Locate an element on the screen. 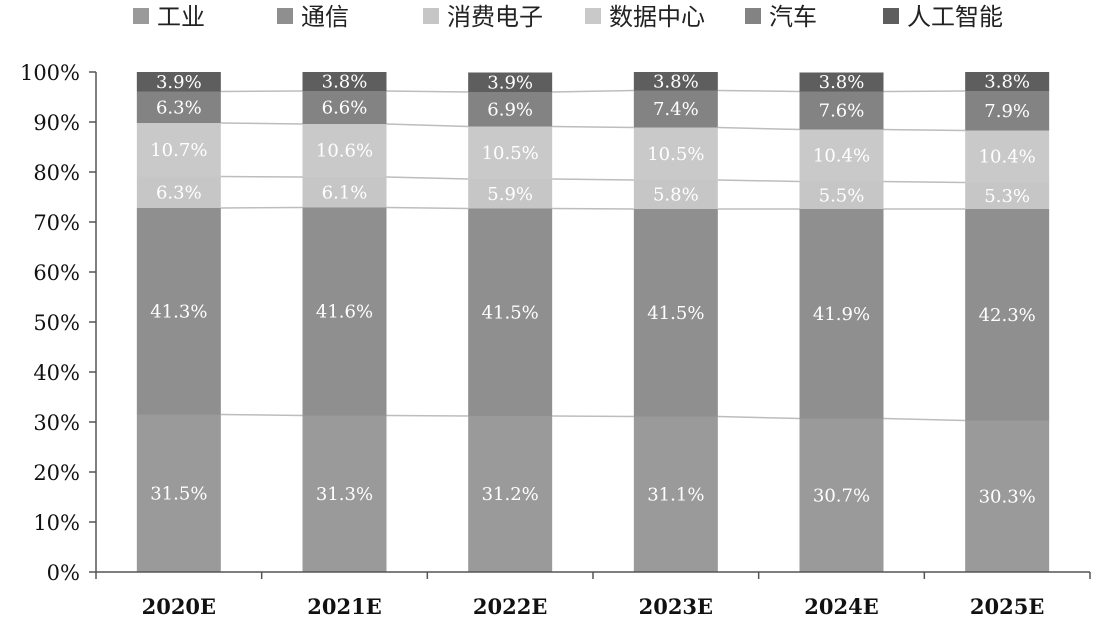  bar-series-3-2021E is located at coordinates (344, 192).